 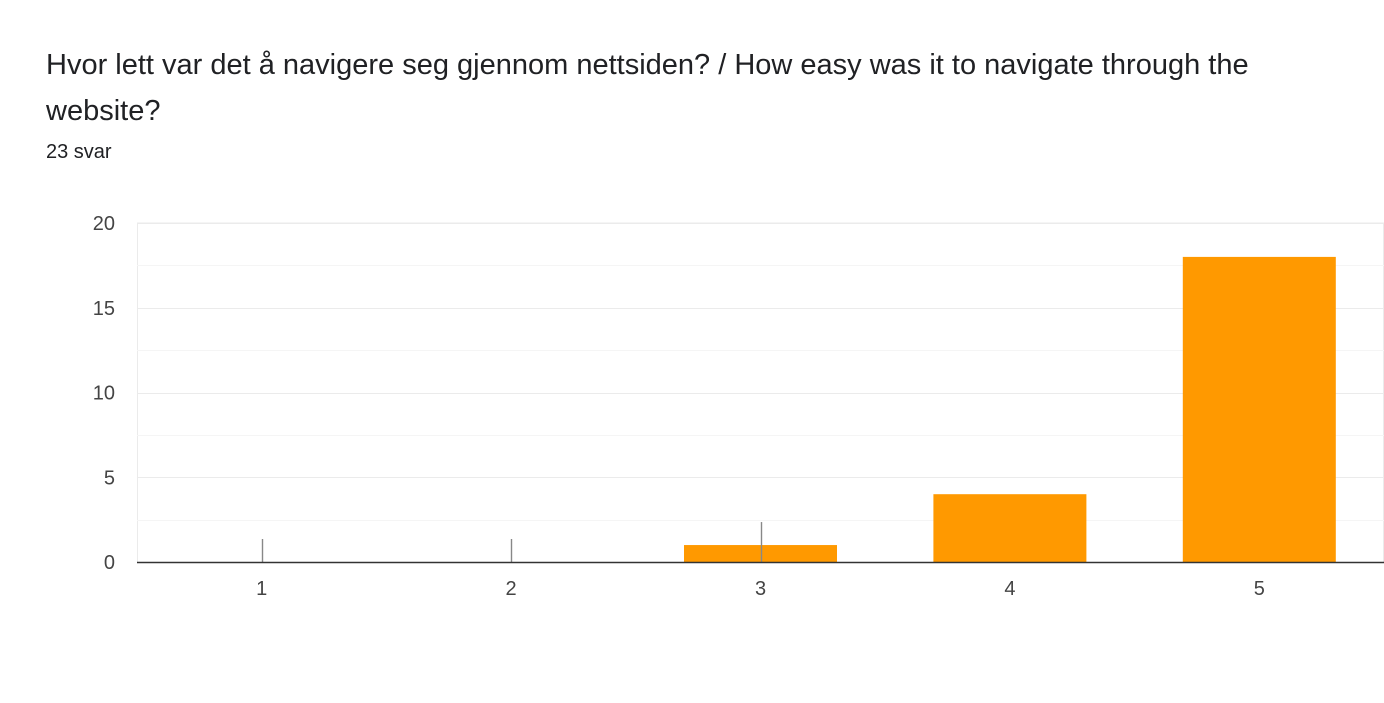 I want to click on y-tick-label: 10, so click(x=104, y=394).